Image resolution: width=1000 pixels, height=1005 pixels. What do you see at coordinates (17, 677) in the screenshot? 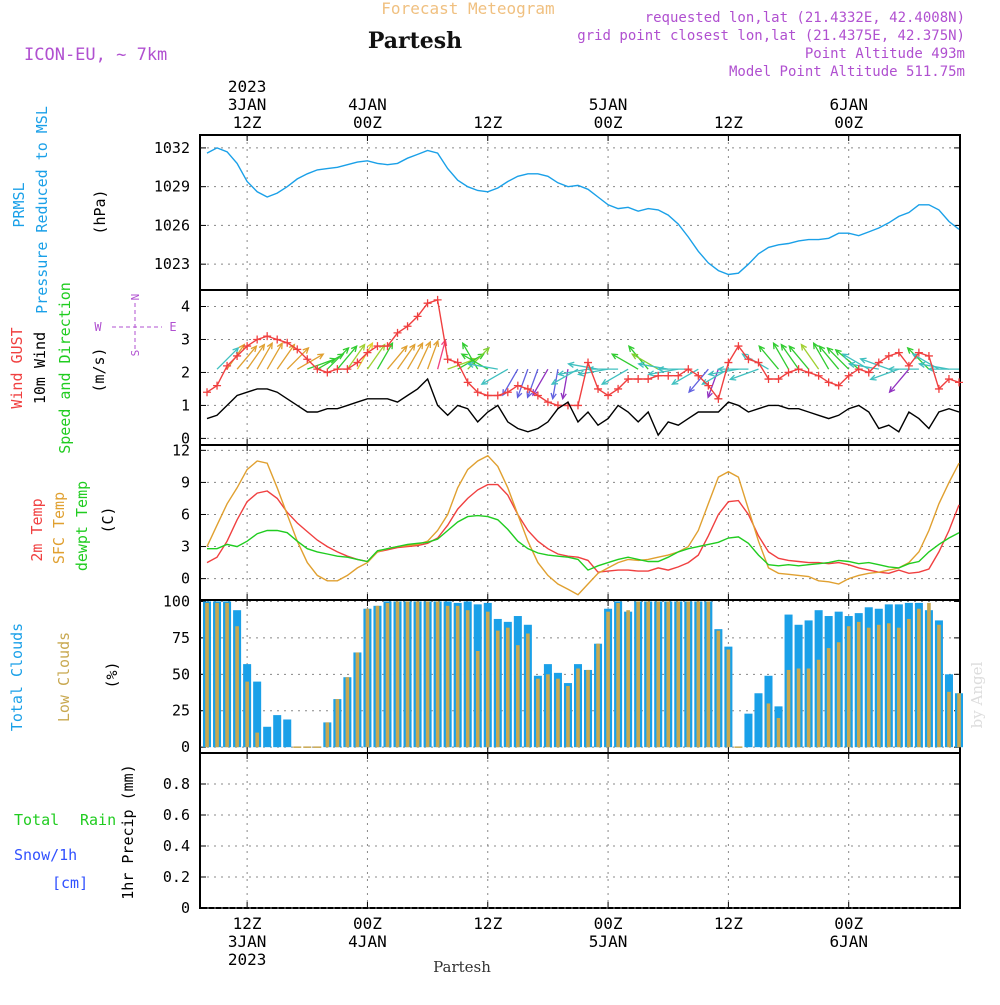
I see `clouds-label-1: Total Clouds` at bounding box center [17, 677].